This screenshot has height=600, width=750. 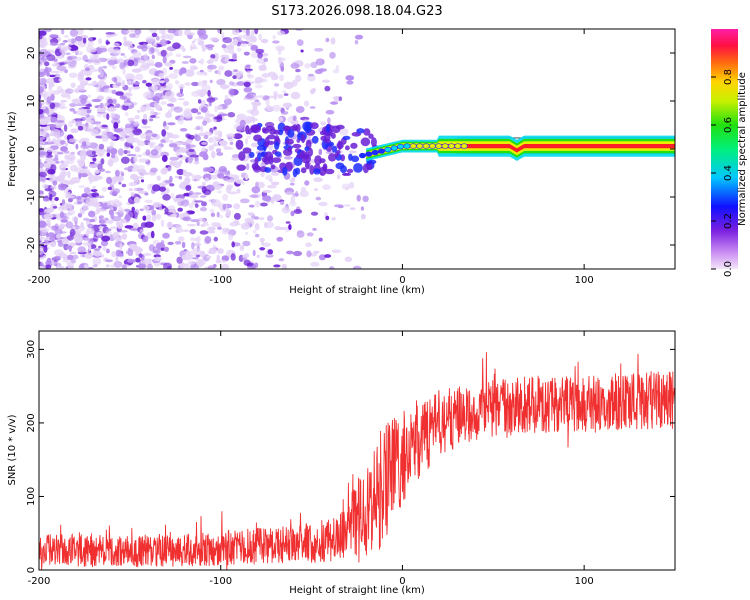 I want to click on snr-y-axis-label: SNR (10 * v/v), so click(x=12, y=449).